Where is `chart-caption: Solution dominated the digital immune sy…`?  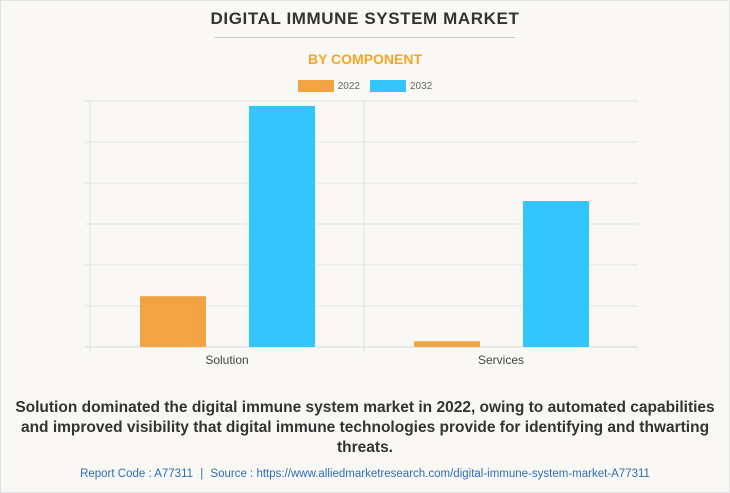
chart-caption: Solution dominated the digital immune sy… is located at coordinates (365, 427).